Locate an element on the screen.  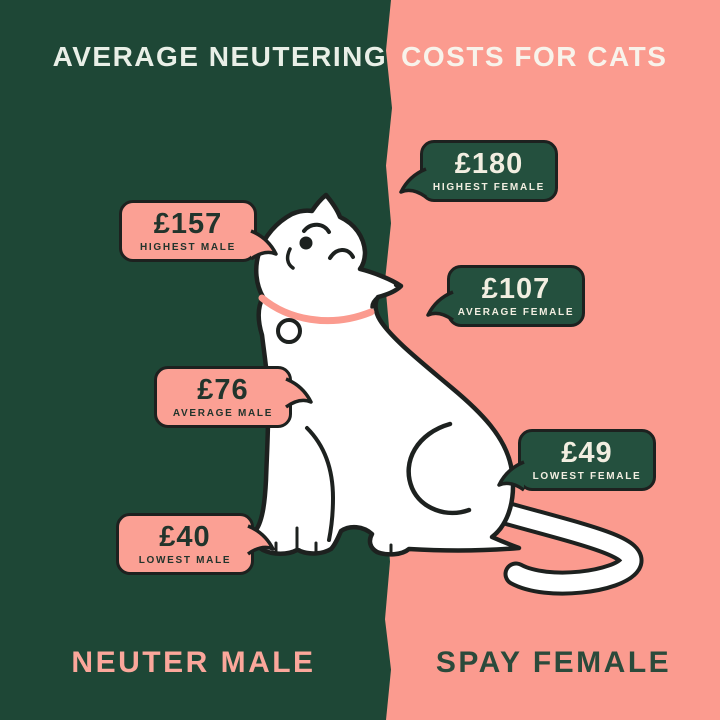
page-title: AVERAGE NEUTERING COSTS FOR CATS is located at coordinates (360, 57).